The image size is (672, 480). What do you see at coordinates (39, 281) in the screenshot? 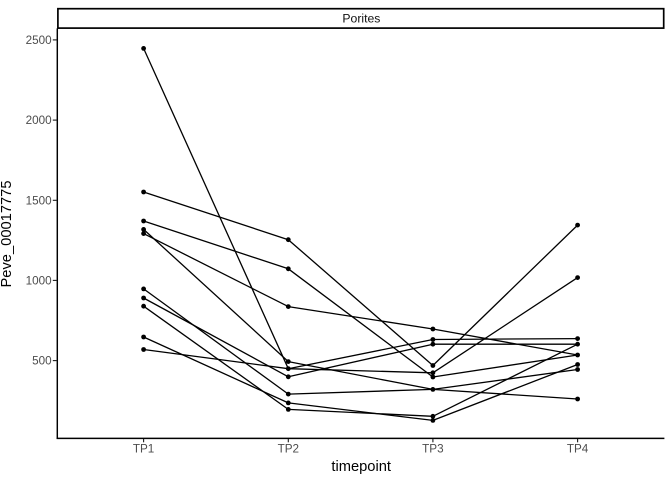
I see `svg-text: 1000` at bounding box center [39, 281].